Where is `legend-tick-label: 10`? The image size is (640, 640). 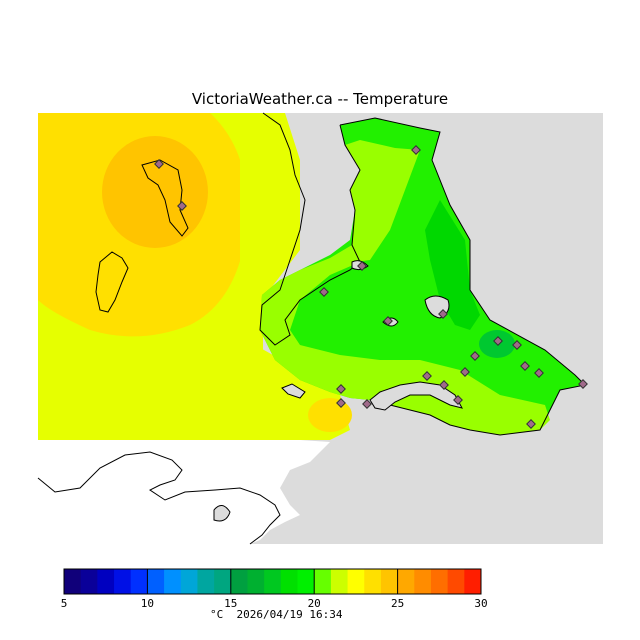 legend-tick-label: 10 is located at coordinates (147, 603).